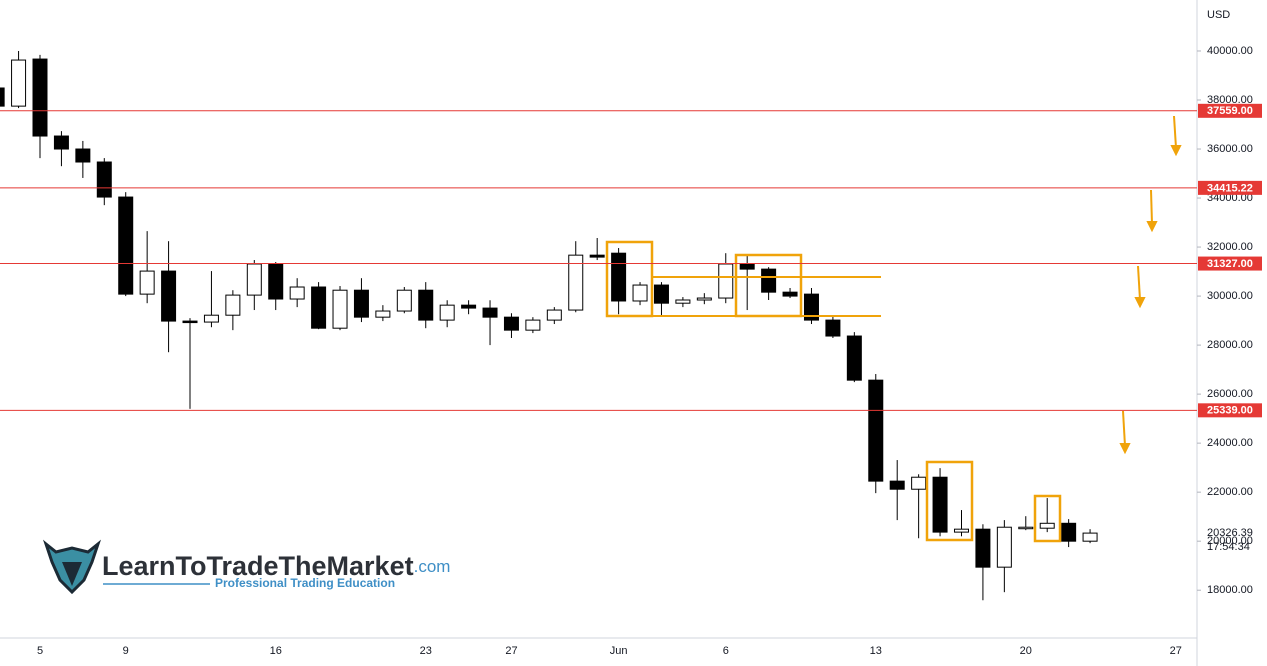  I want to click on brand-name: LearnToTradeTheMarket.com, so click(276, 566).